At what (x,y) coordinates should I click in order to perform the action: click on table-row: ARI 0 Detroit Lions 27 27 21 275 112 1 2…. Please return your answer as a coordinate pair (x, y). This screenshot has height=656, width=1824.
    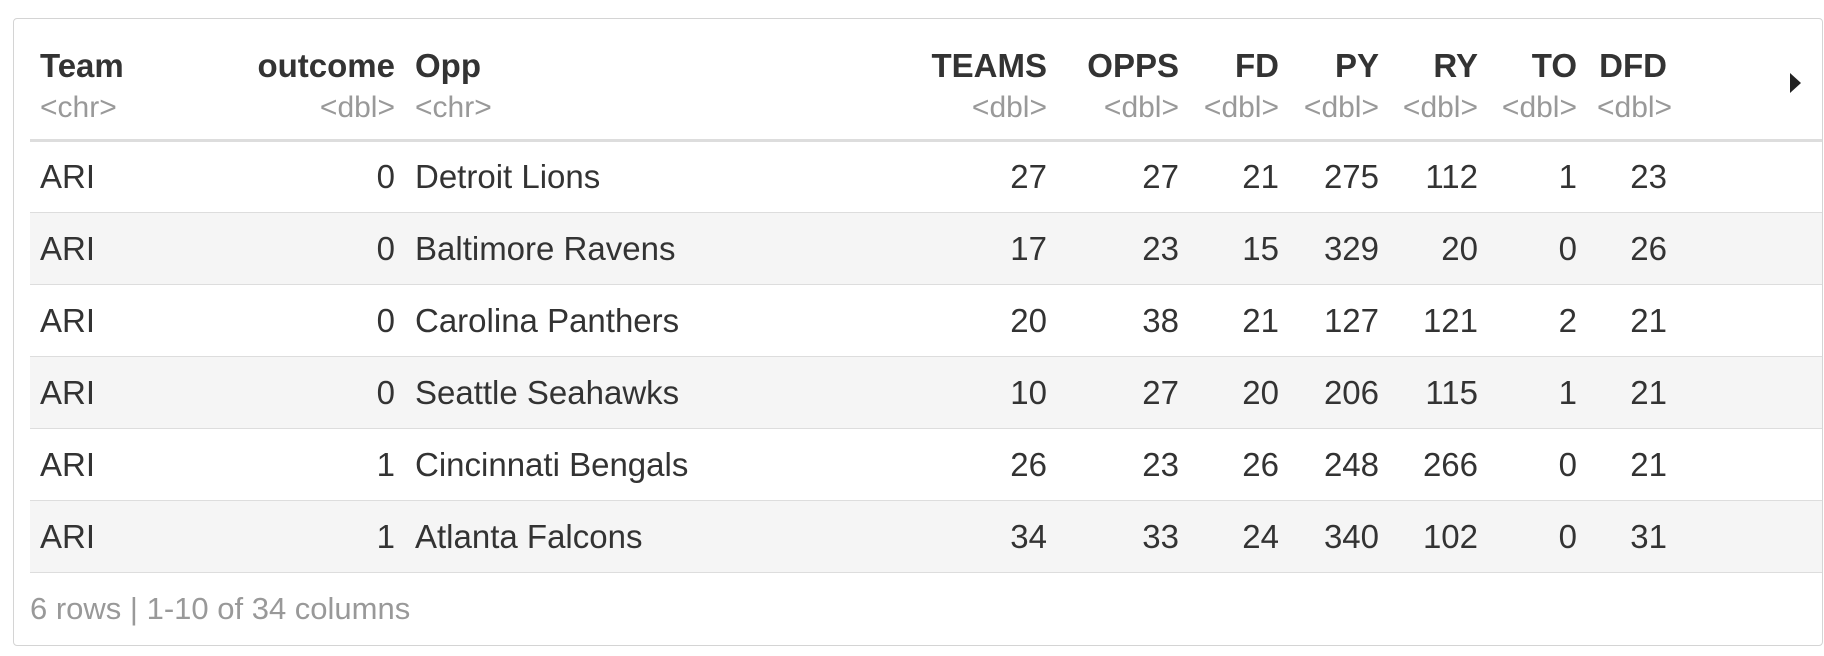
    Looking at the image, I should click on (926, 176).